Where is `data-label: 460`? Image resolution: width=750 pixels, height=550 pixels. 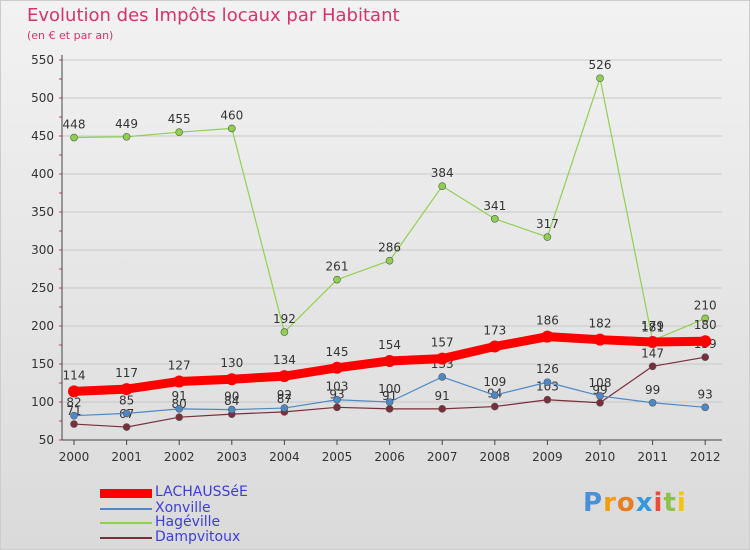 data-label: 460 is located at coordinates (231, 115).